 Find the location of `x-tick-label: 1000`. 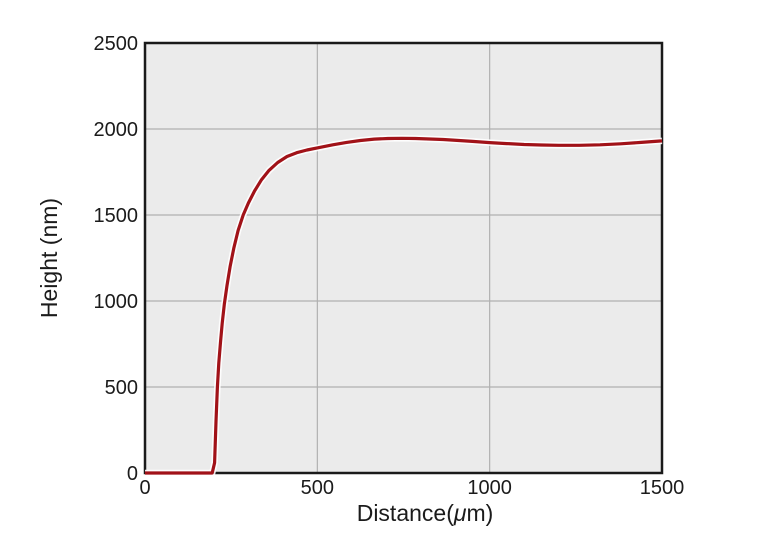

x-tick-label: 1000 is located at coordinates (489, 488).